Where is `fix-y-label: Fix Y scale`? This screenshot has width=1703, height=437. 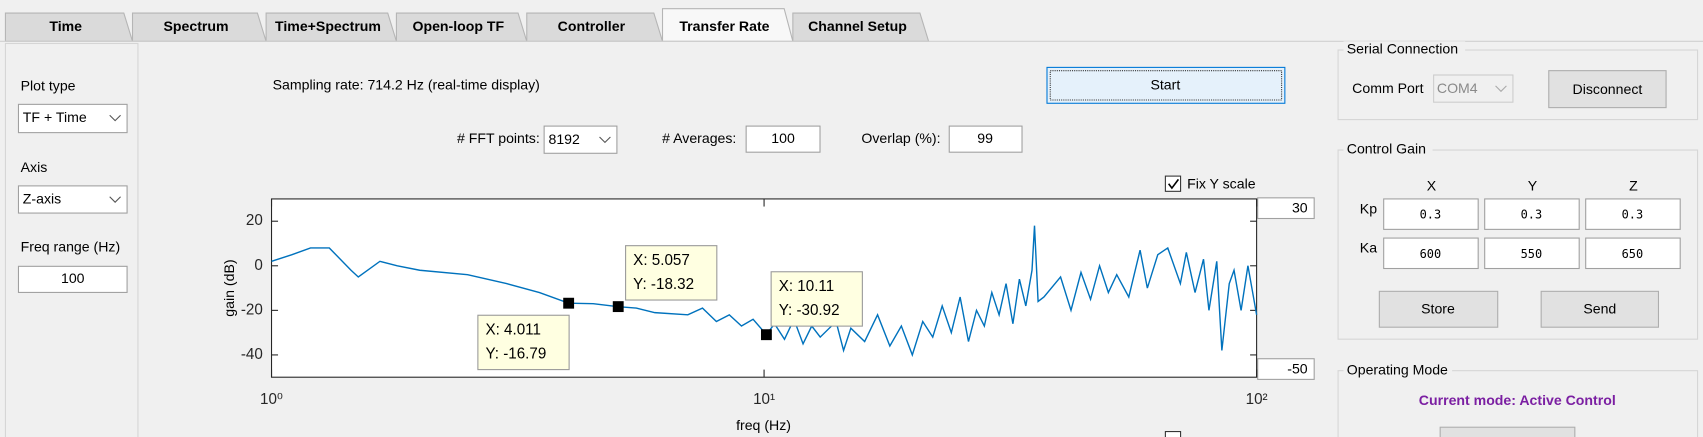 fix-y-label: Fix Y scale is located at coordinates (1221, 184).